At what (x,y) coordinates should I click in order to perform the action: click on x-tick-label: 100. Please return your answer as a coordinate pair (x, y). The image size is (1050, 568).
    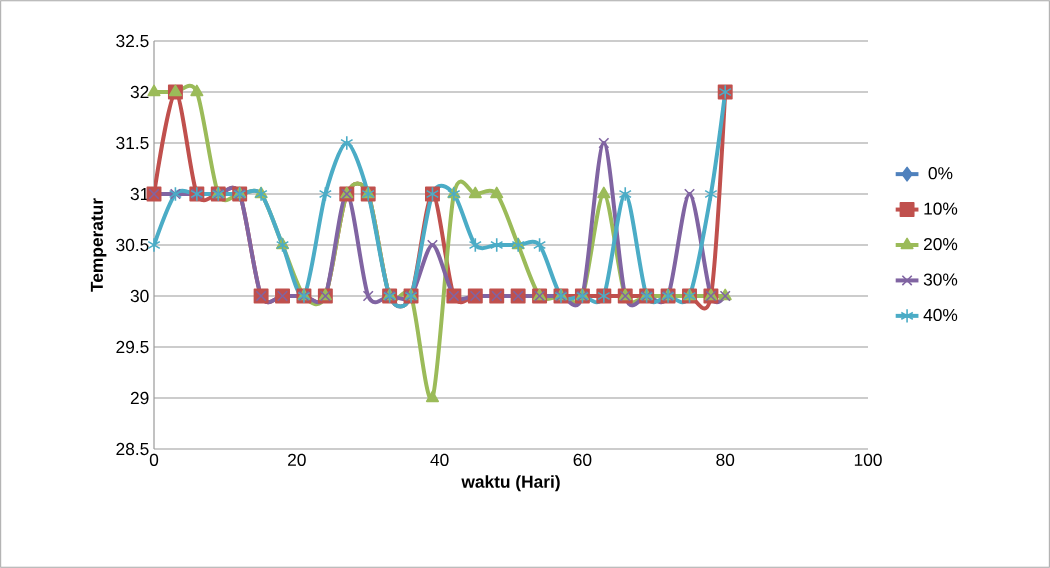
    Looking at the image, I should click on (868, 459).